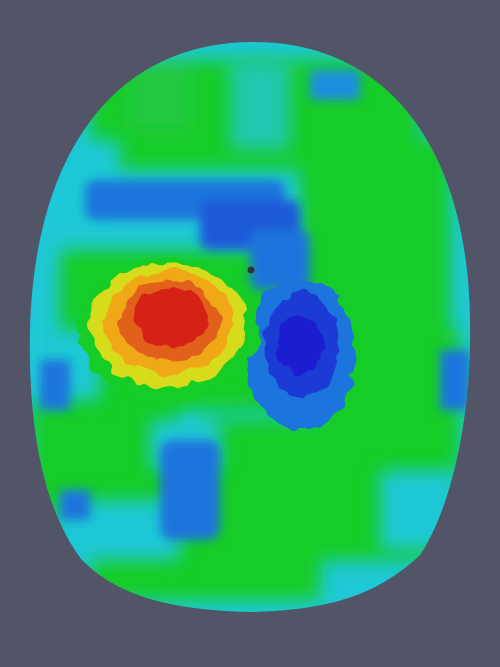 The image size is (500, 667). What do you see at coordinates (170, 330) in the screenshot?
I see `hot-spot` at bounding box center [170, 330].